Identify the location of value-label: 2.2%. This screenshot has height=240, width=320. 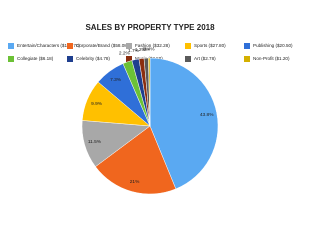
(125, 54).